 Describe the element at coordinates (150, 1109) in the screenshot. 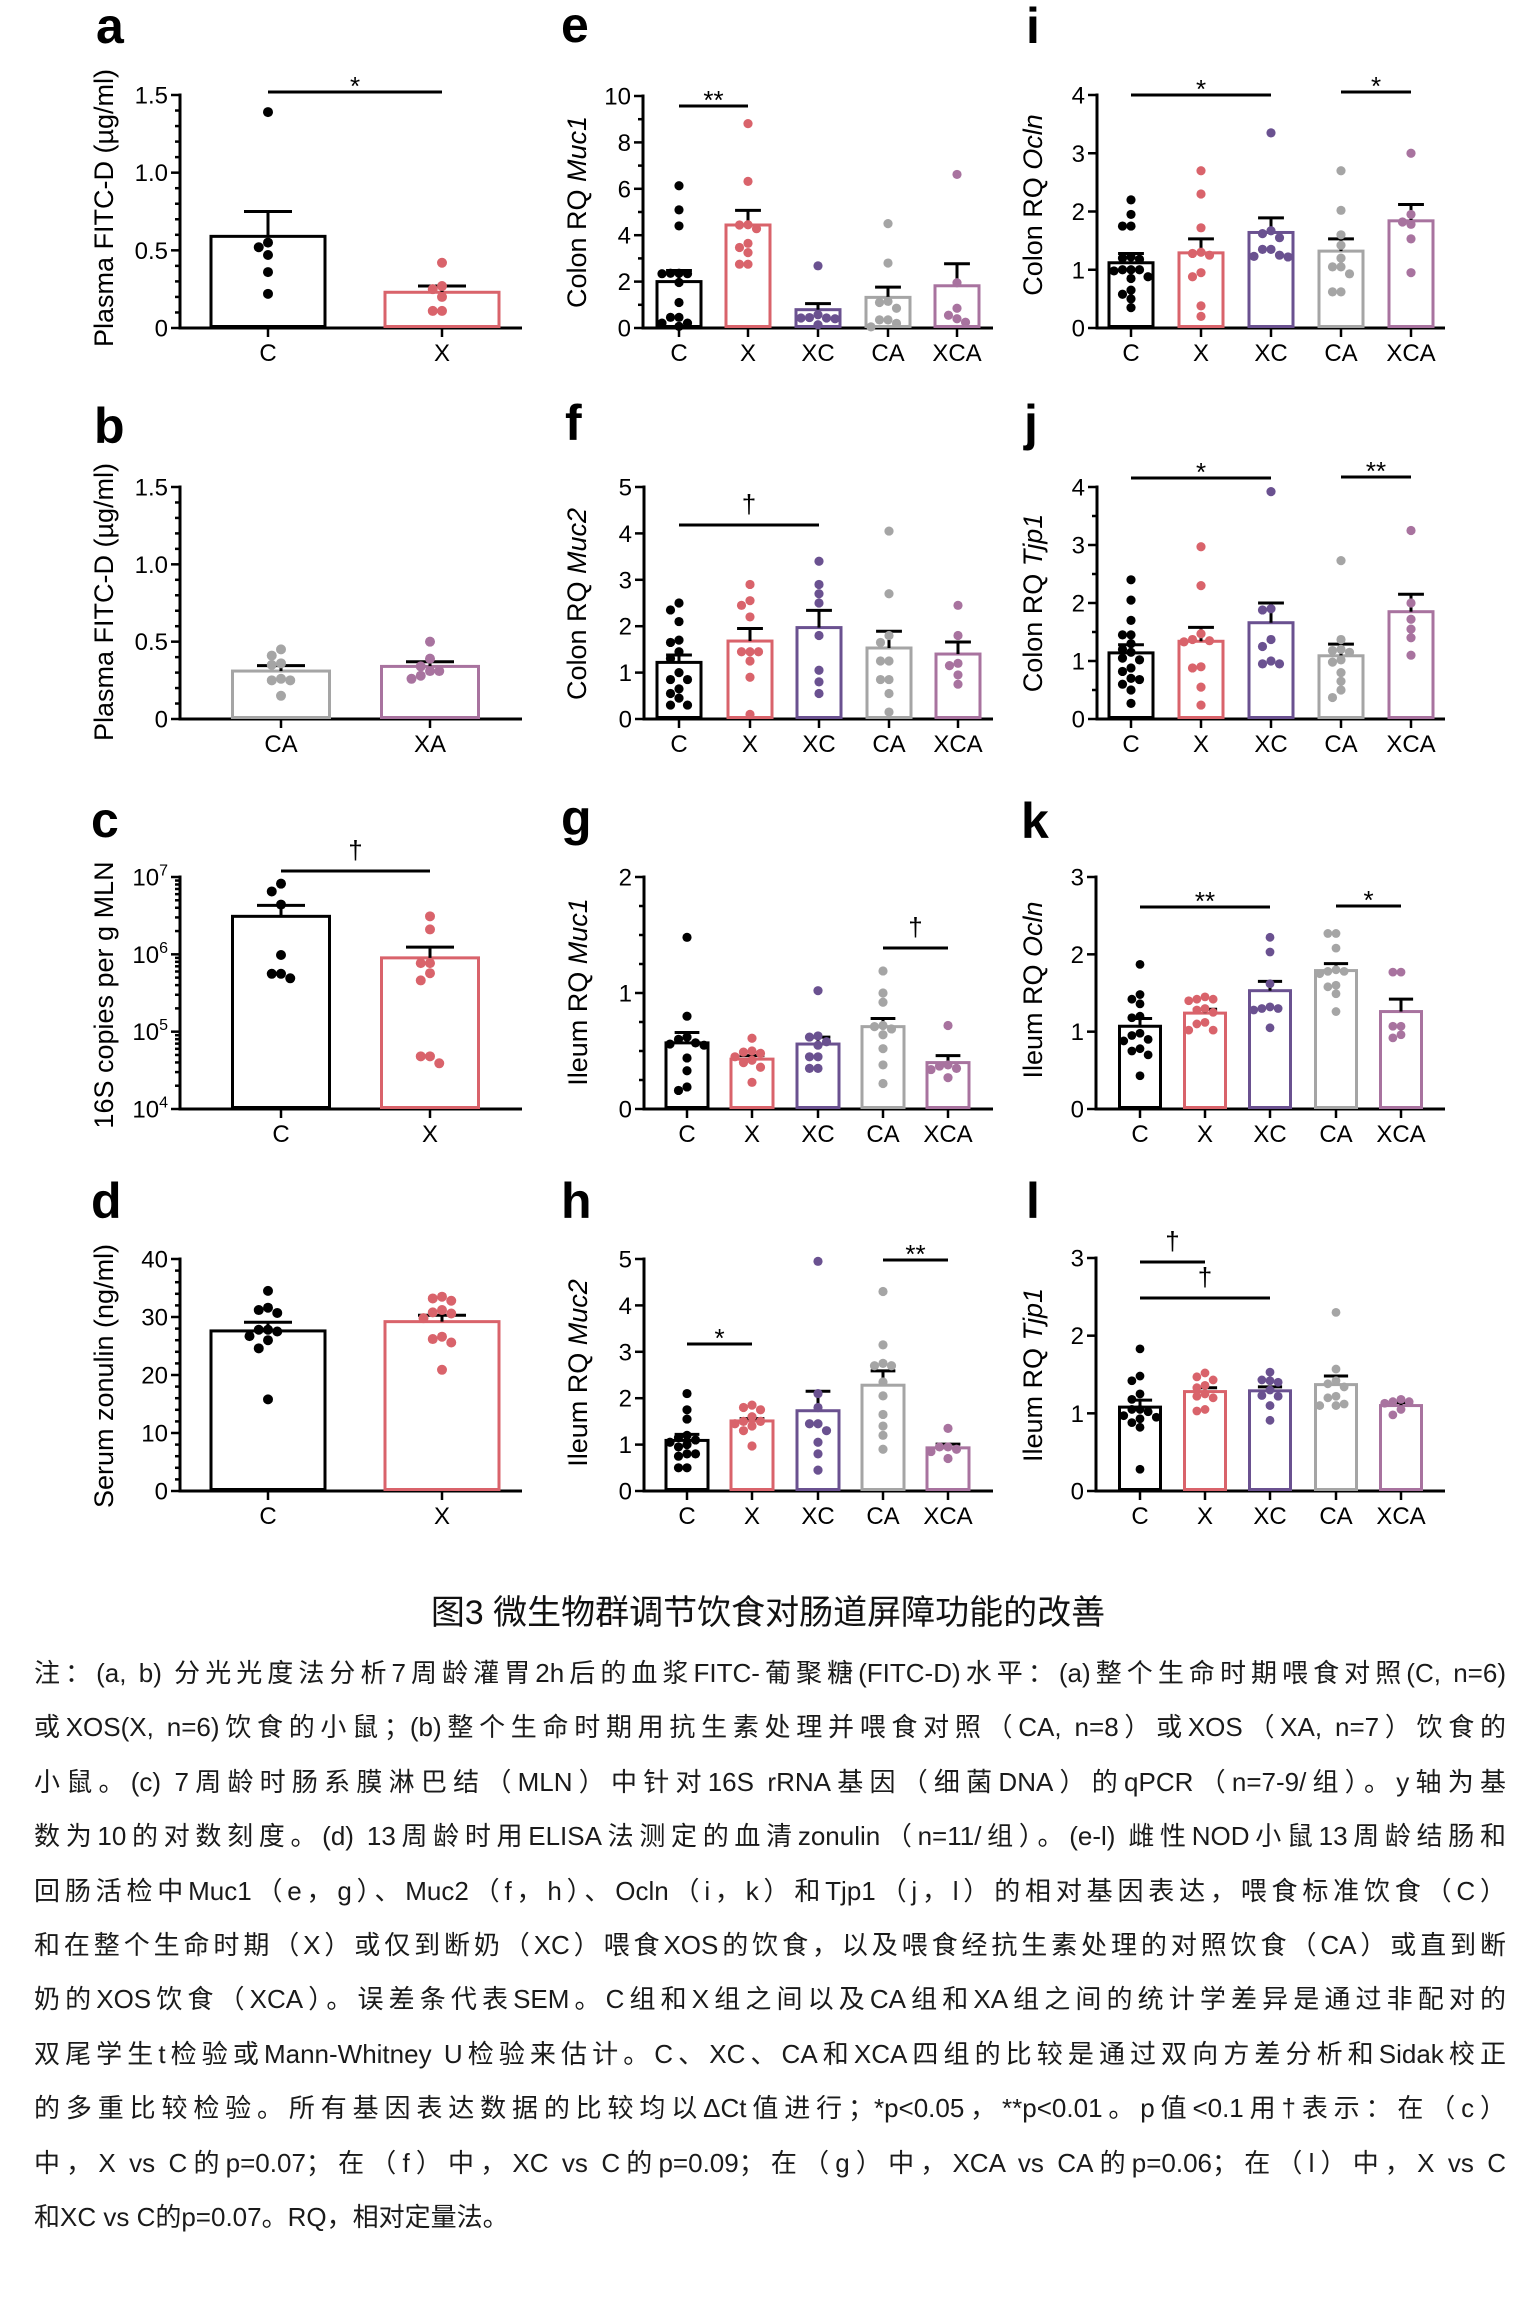

I see `y-tick-label: 104` at that location.